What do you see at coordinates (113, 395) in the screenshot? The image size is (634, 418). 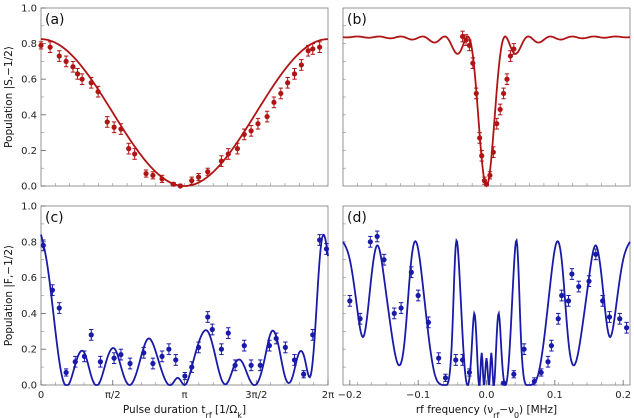 I see `x-tick-label: π/2` at bounding box center [113, 395].